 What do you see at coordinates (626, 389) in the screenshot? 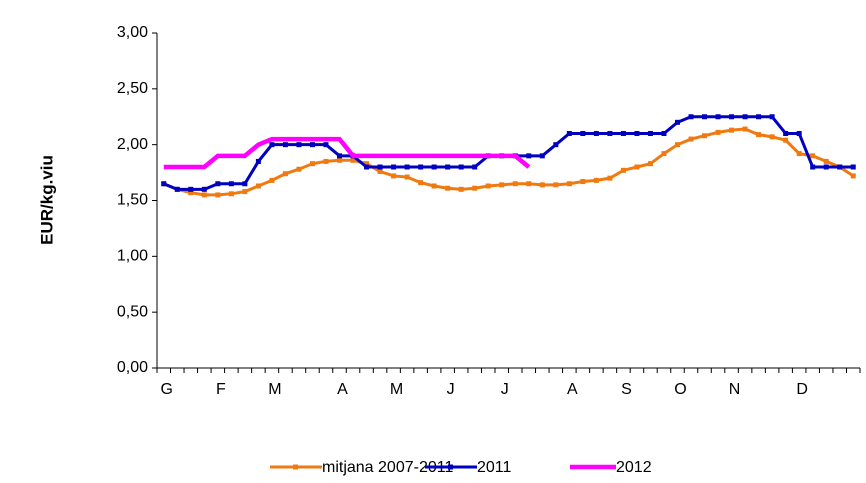
I see `x-tick-label: S` at bounding box center [626, 389].